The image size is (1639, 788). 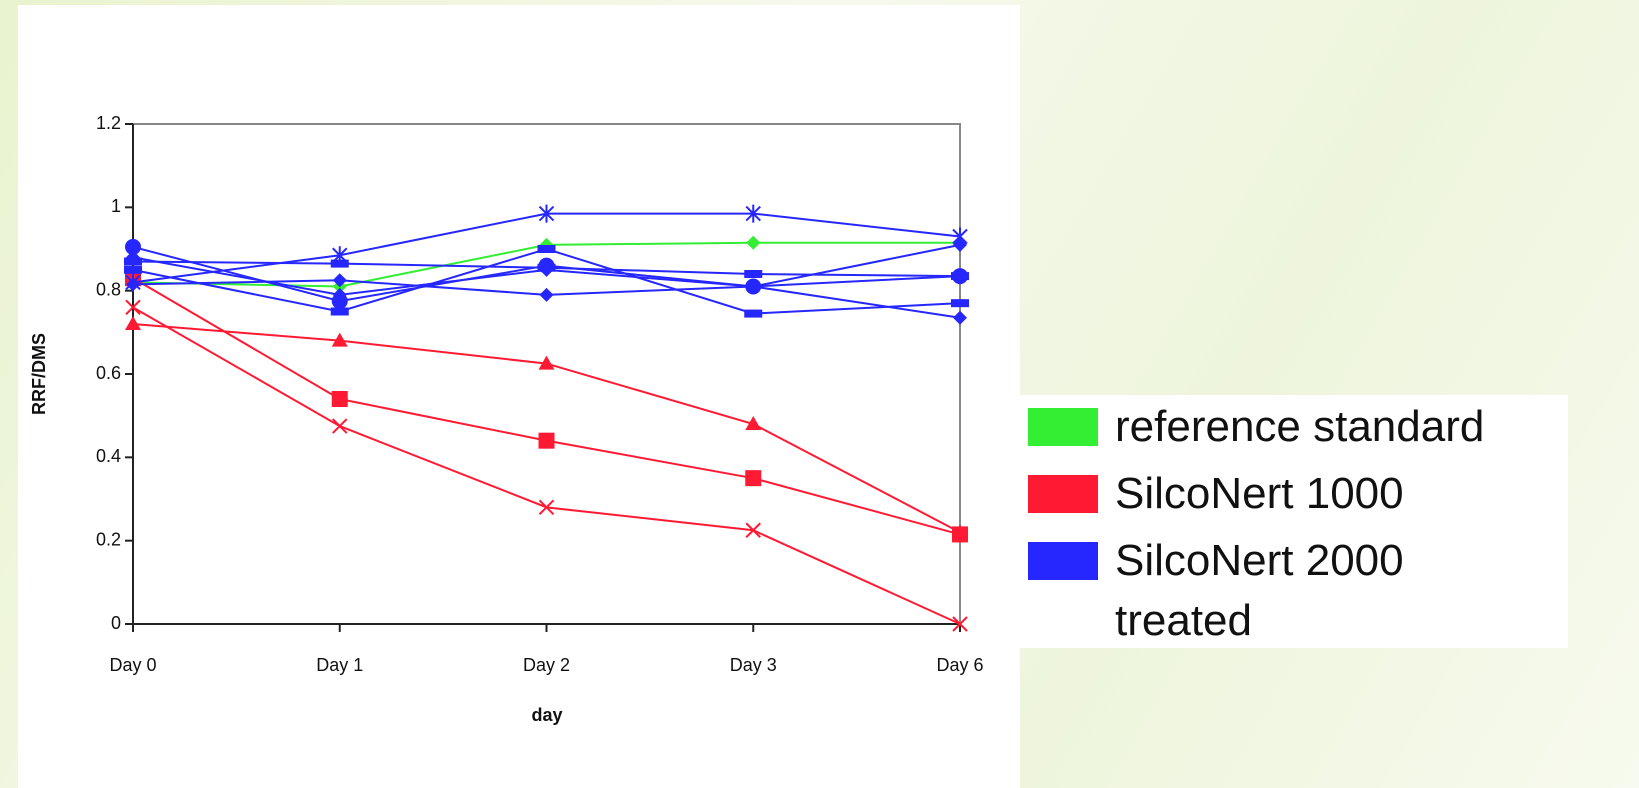 I want to click on x-tick-label: Day 1, so click(x=339, y=665).